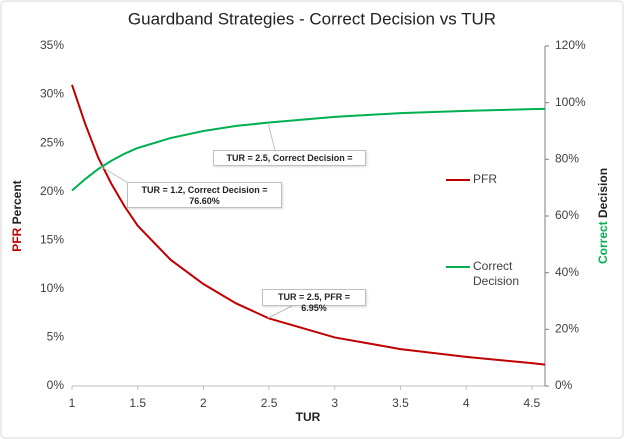 The image size is (624, 439). What do you see at coordinates (567, 329) in the screenshot?
I see `y2-tick-label: 20%` at bounding box center [567, 329].